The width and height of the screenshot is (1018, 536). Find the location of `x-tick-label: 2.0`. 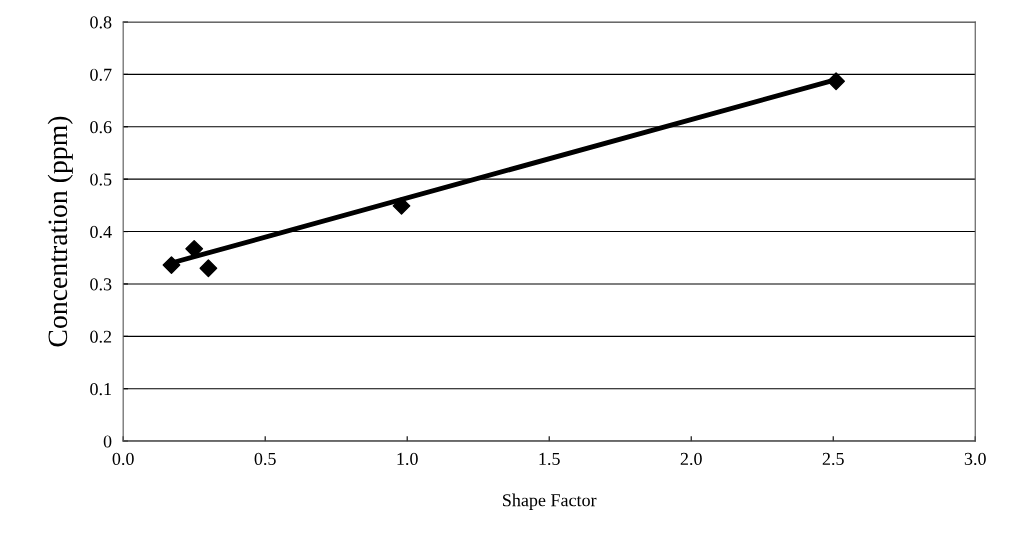

x-tick-label: 2.0 is located at coordinates (691, 459).